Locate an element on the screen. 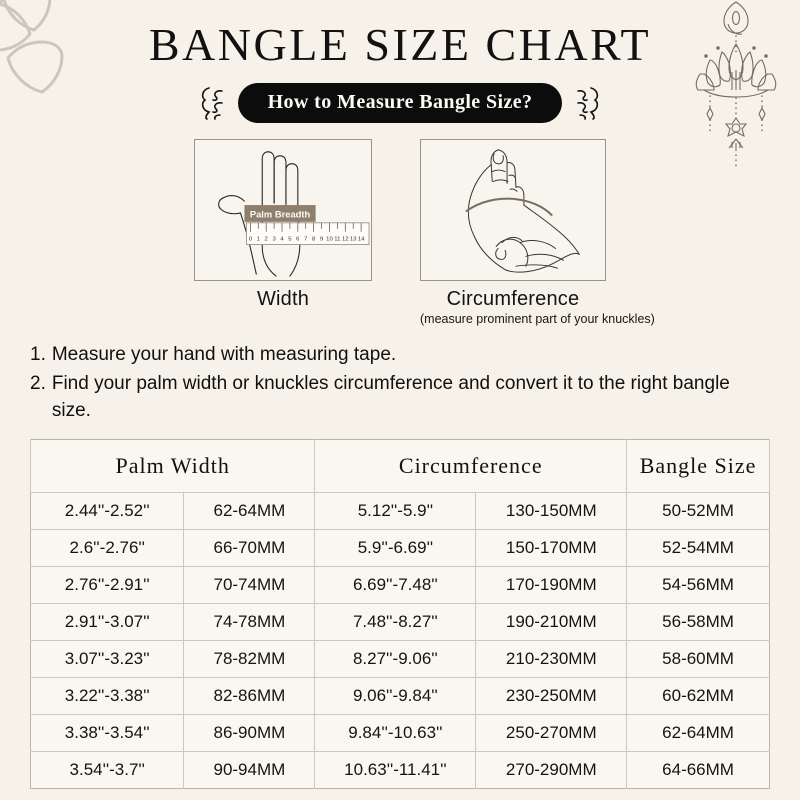 This screenshot has height=800, width=800. svg-text: 14 is located at coordinates (361, 239).